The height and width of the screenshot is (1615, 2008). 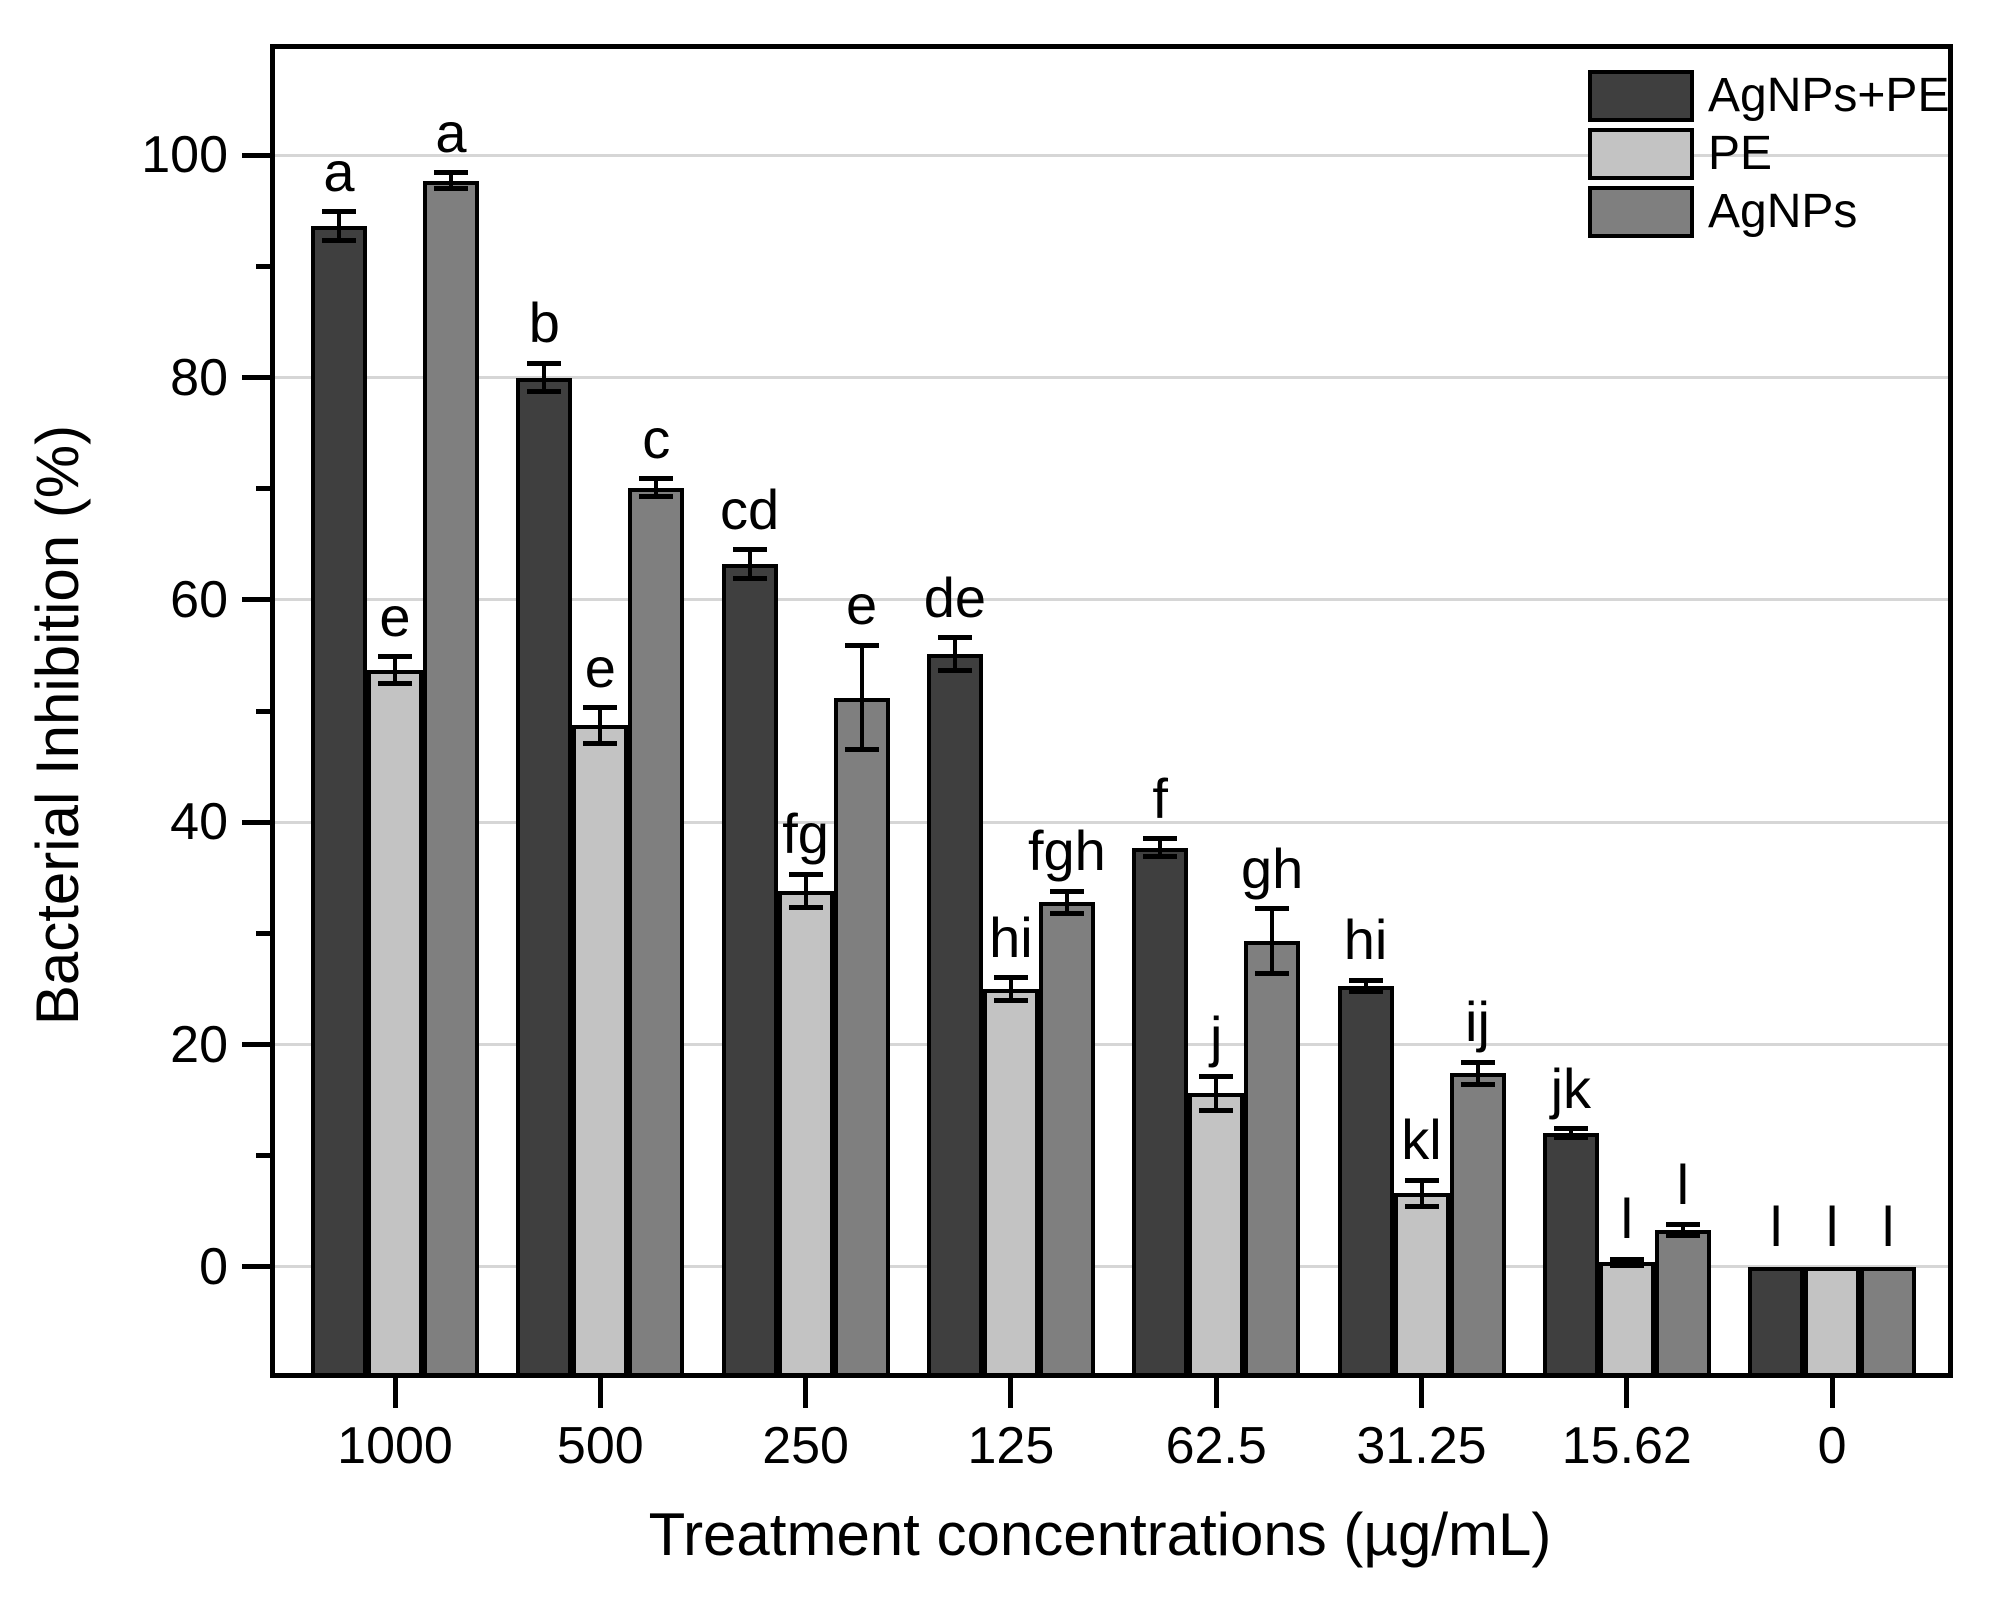 I want to click on significance-letter-jk: jk, so click(x=1571, y=1088).